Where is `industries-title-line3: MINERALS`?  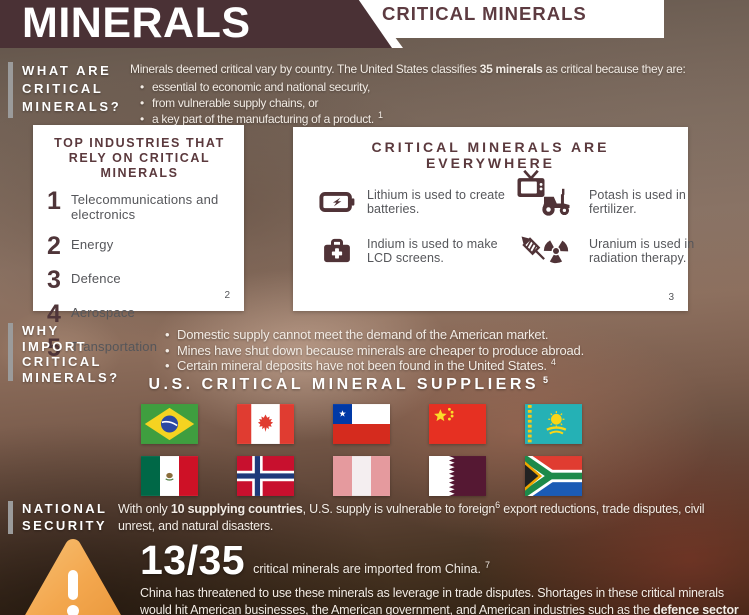 industries-title-line3: MINERALS is located at coordinates (139, 173).